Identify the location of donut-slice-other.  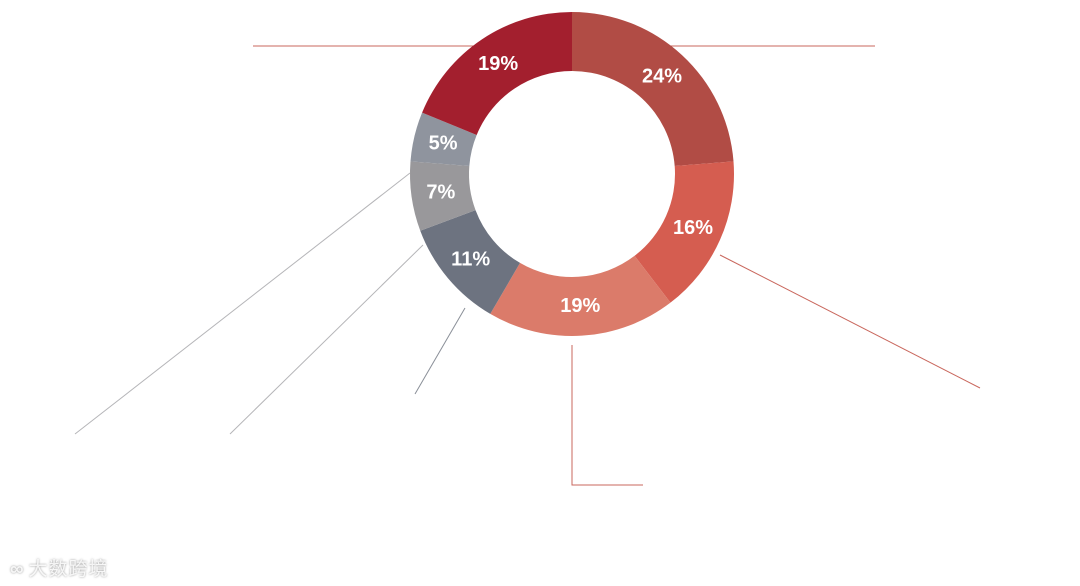
(443, 196).